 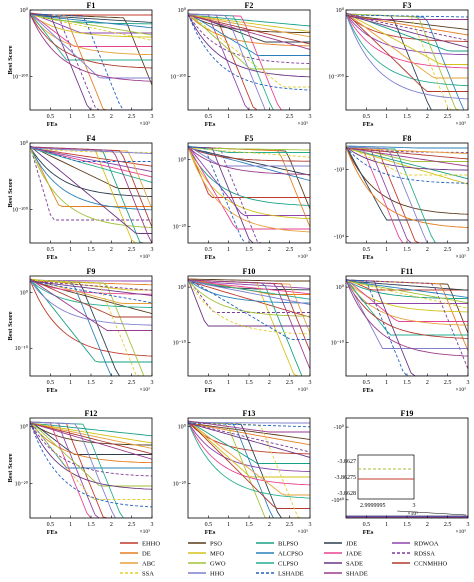 I want to click on inset-x-tick-label: 3, so click(x=414, y=506).